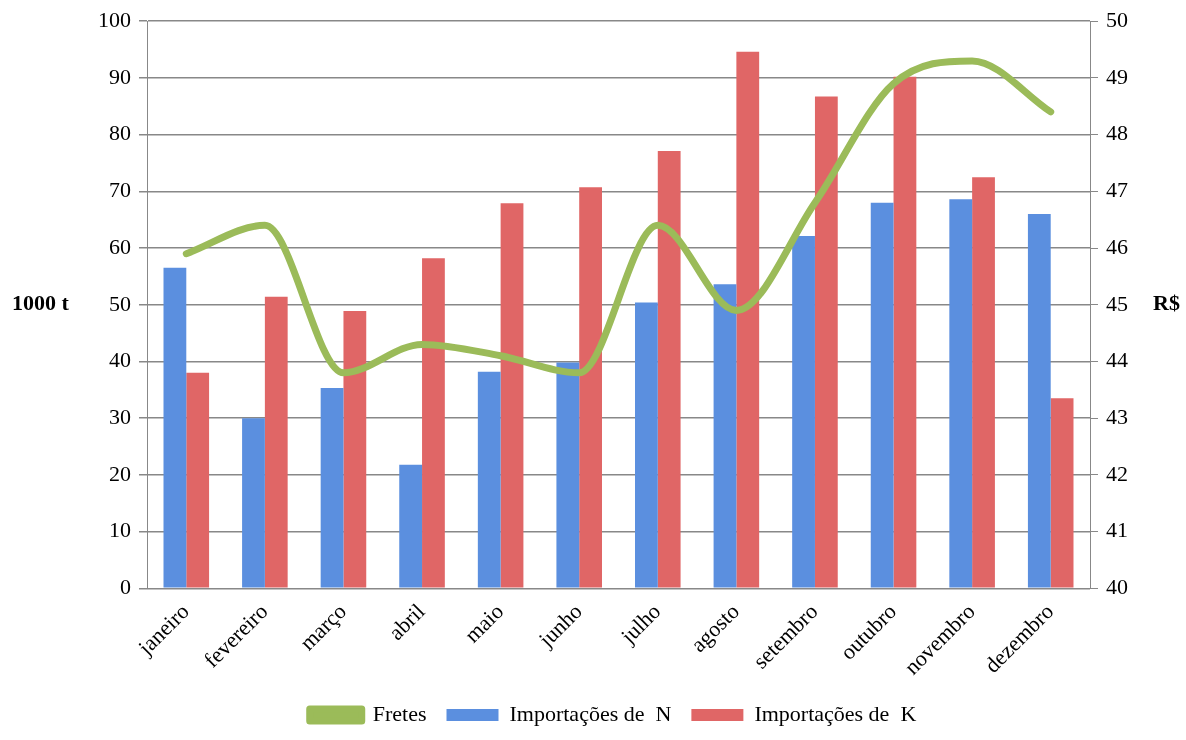 The image size is (1186, 740). I want to click on y2-tick-label: 42, so click(1117, 473).